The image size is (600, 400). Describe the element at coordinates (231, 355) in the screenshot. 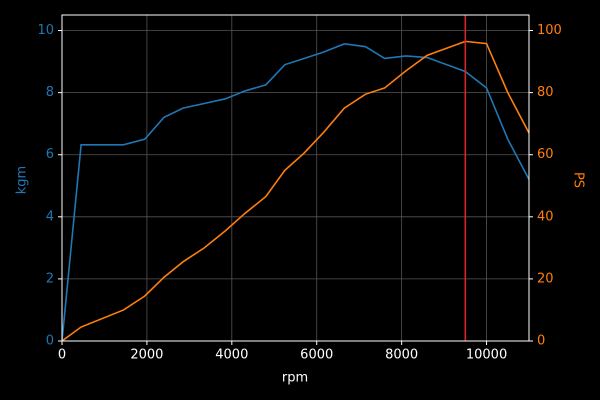

I see `x-tick-label: 4000` at that location.